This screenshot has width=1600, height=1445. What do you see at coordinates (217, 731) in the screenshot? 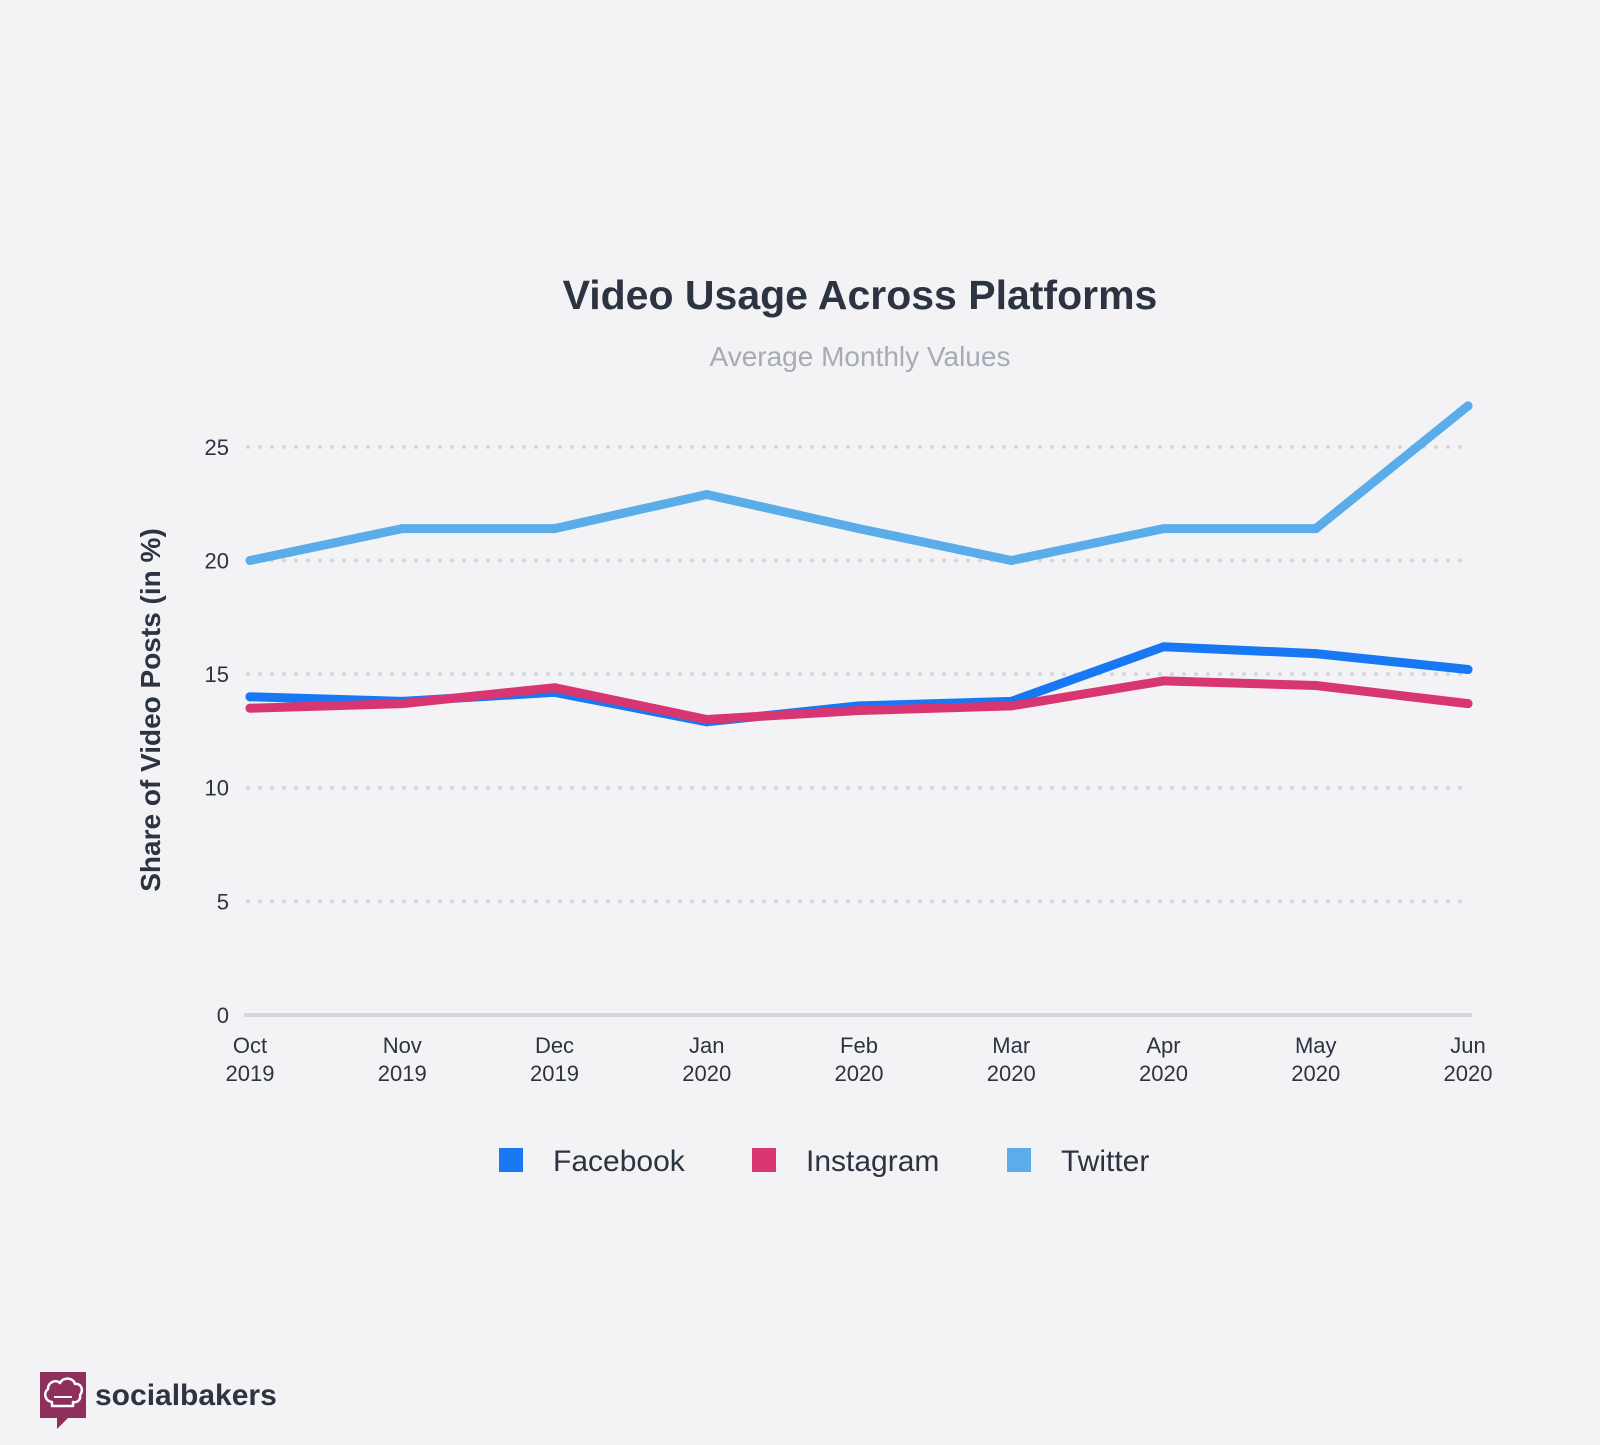
I see `y-axis-ticks: 0 5 10 15 20 25` at bounding box center [217, 731].